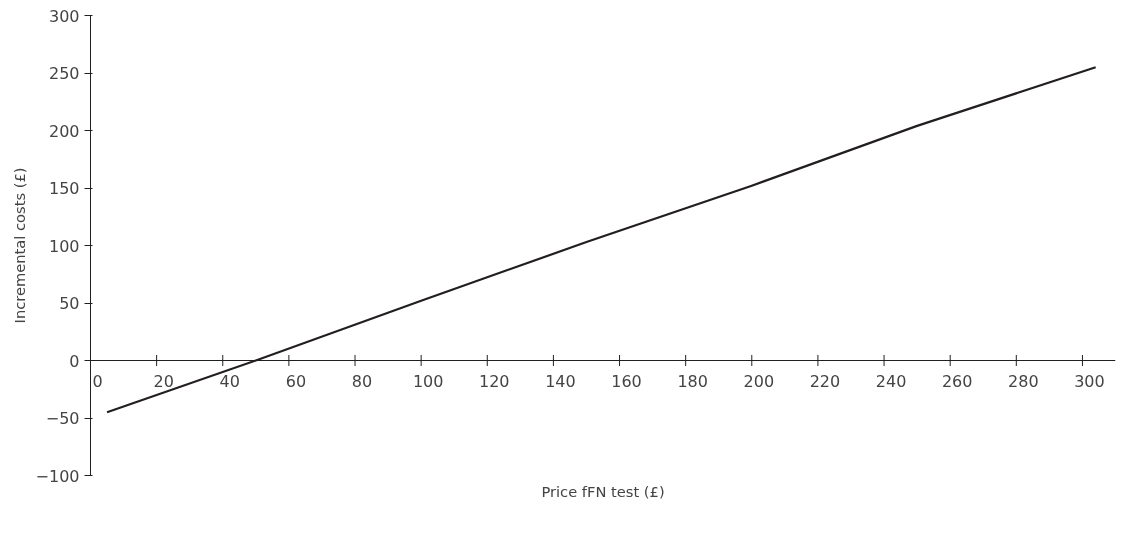  Describe the element at coordinates (759, 381) in the screenshot. I see `x-tick-label: 200` at that location.